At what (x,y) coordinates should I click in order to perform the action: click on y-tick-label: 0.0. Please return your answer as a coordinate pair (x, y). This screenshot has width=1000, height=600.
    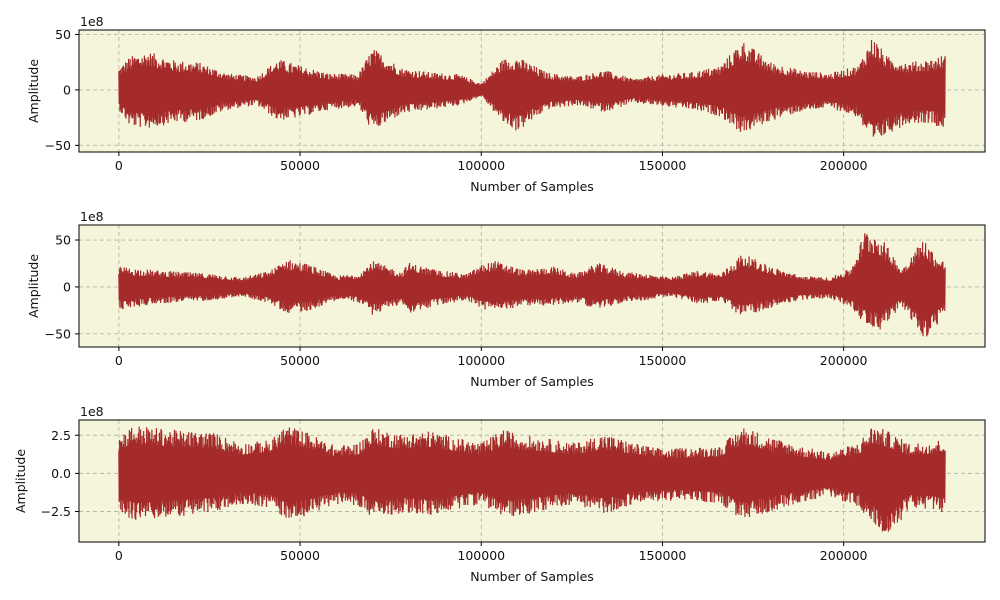
    Looking at the image, I should click on (61, 473).